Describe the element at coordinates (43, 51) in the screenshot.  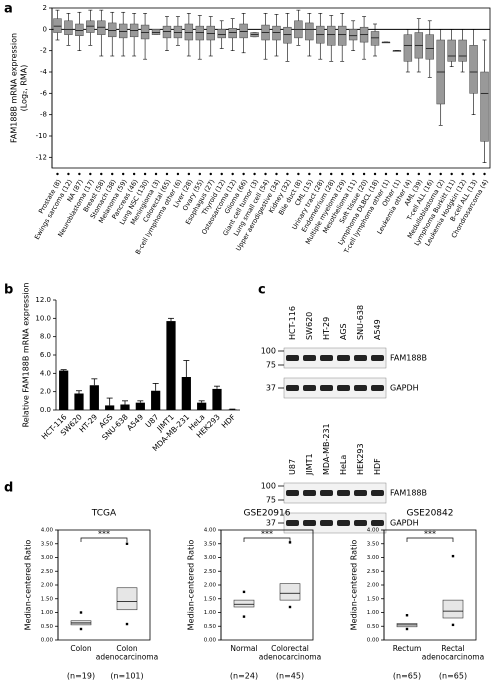
I see `y-tick-label: -2` at that location.